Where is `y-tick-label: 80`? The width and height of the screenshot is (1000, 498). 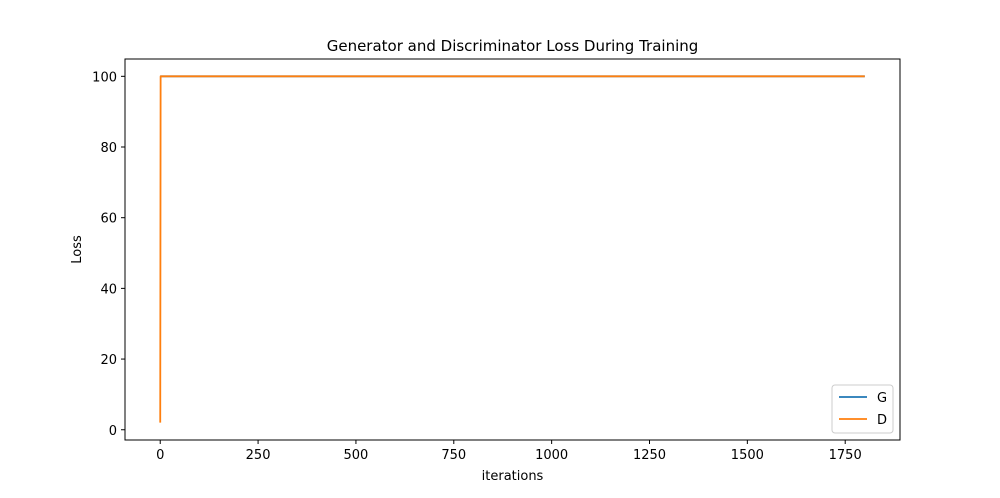
y-tick-label: 80 is located at coordinates (108, 148).